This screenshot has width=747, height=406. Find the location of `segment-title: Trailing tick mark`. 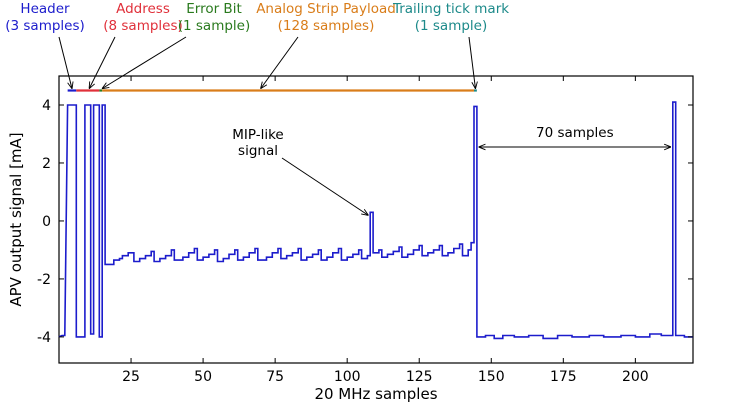

segment-title: Trailing tick mark is located at coordinates (450, 9).